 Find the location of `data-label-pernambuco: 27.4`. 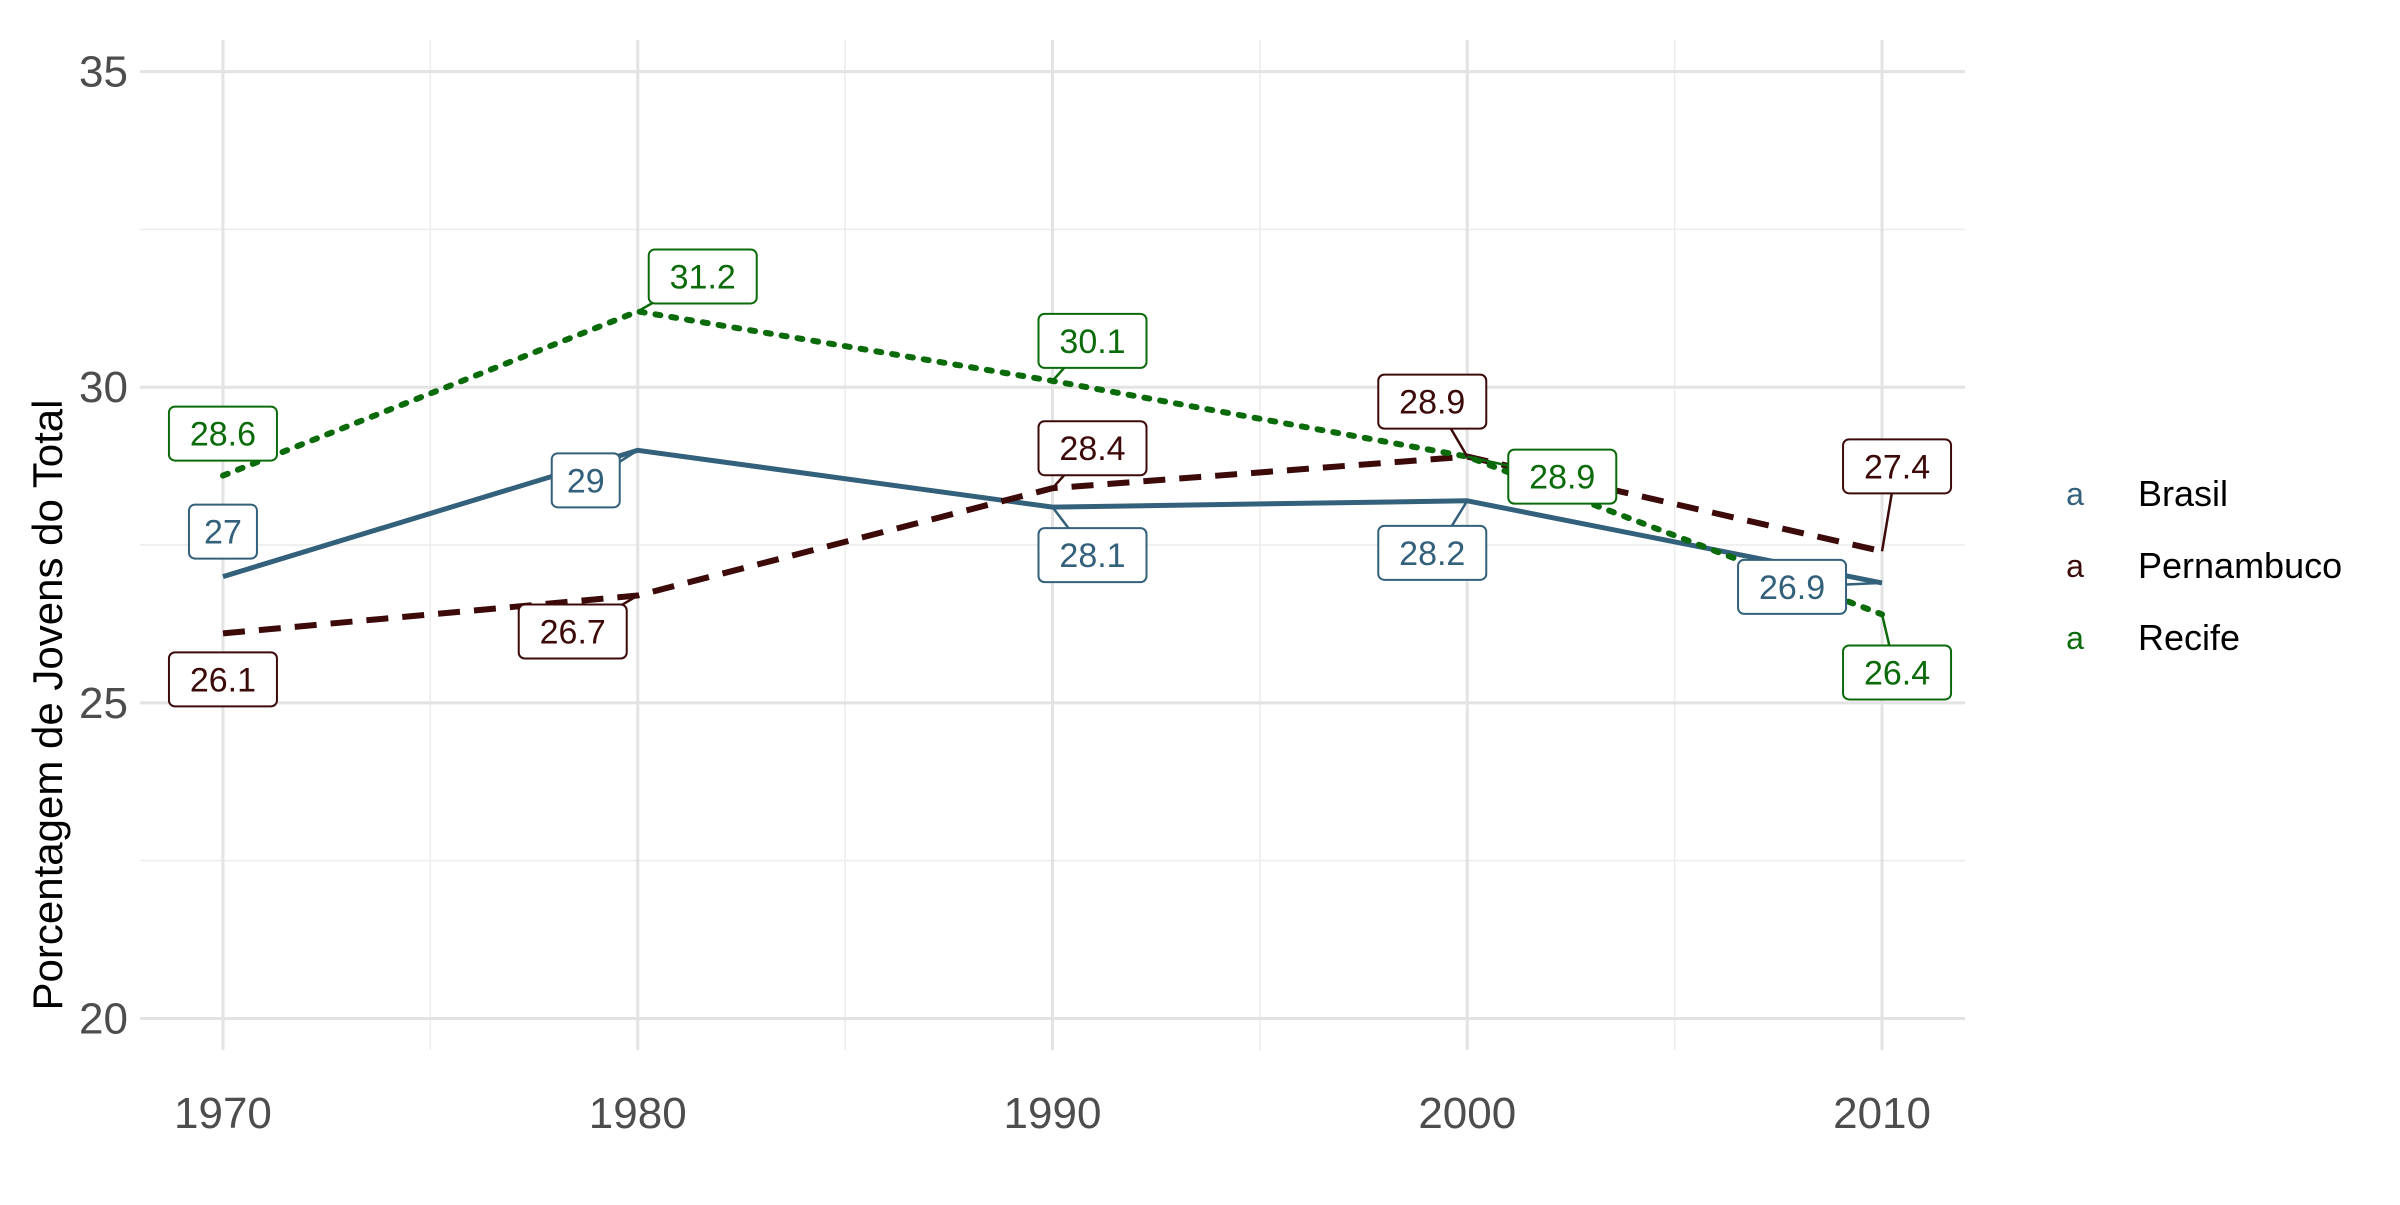

data-label-pernambuco: 27.4 is located at coordinates (1897, 495).